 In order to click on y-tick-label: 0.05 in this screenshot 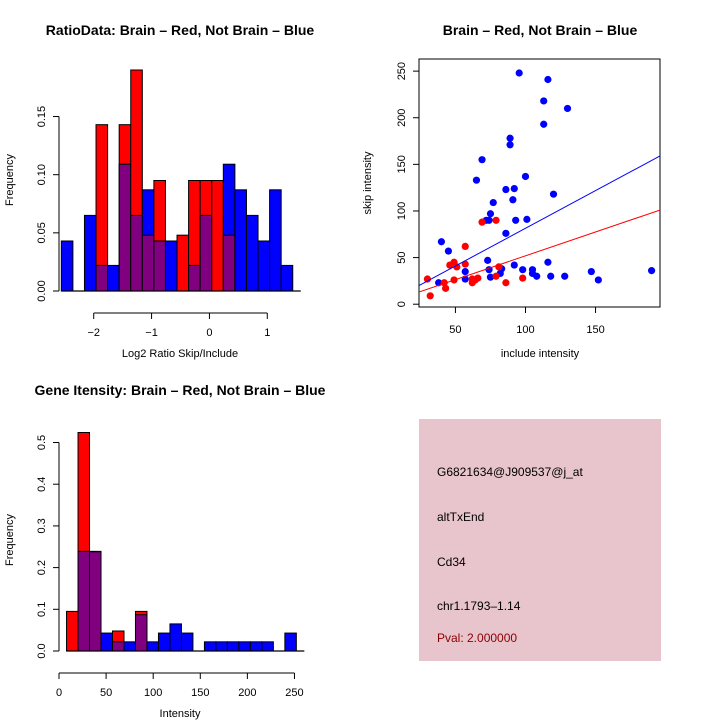, I will do `click(42, 232)`.